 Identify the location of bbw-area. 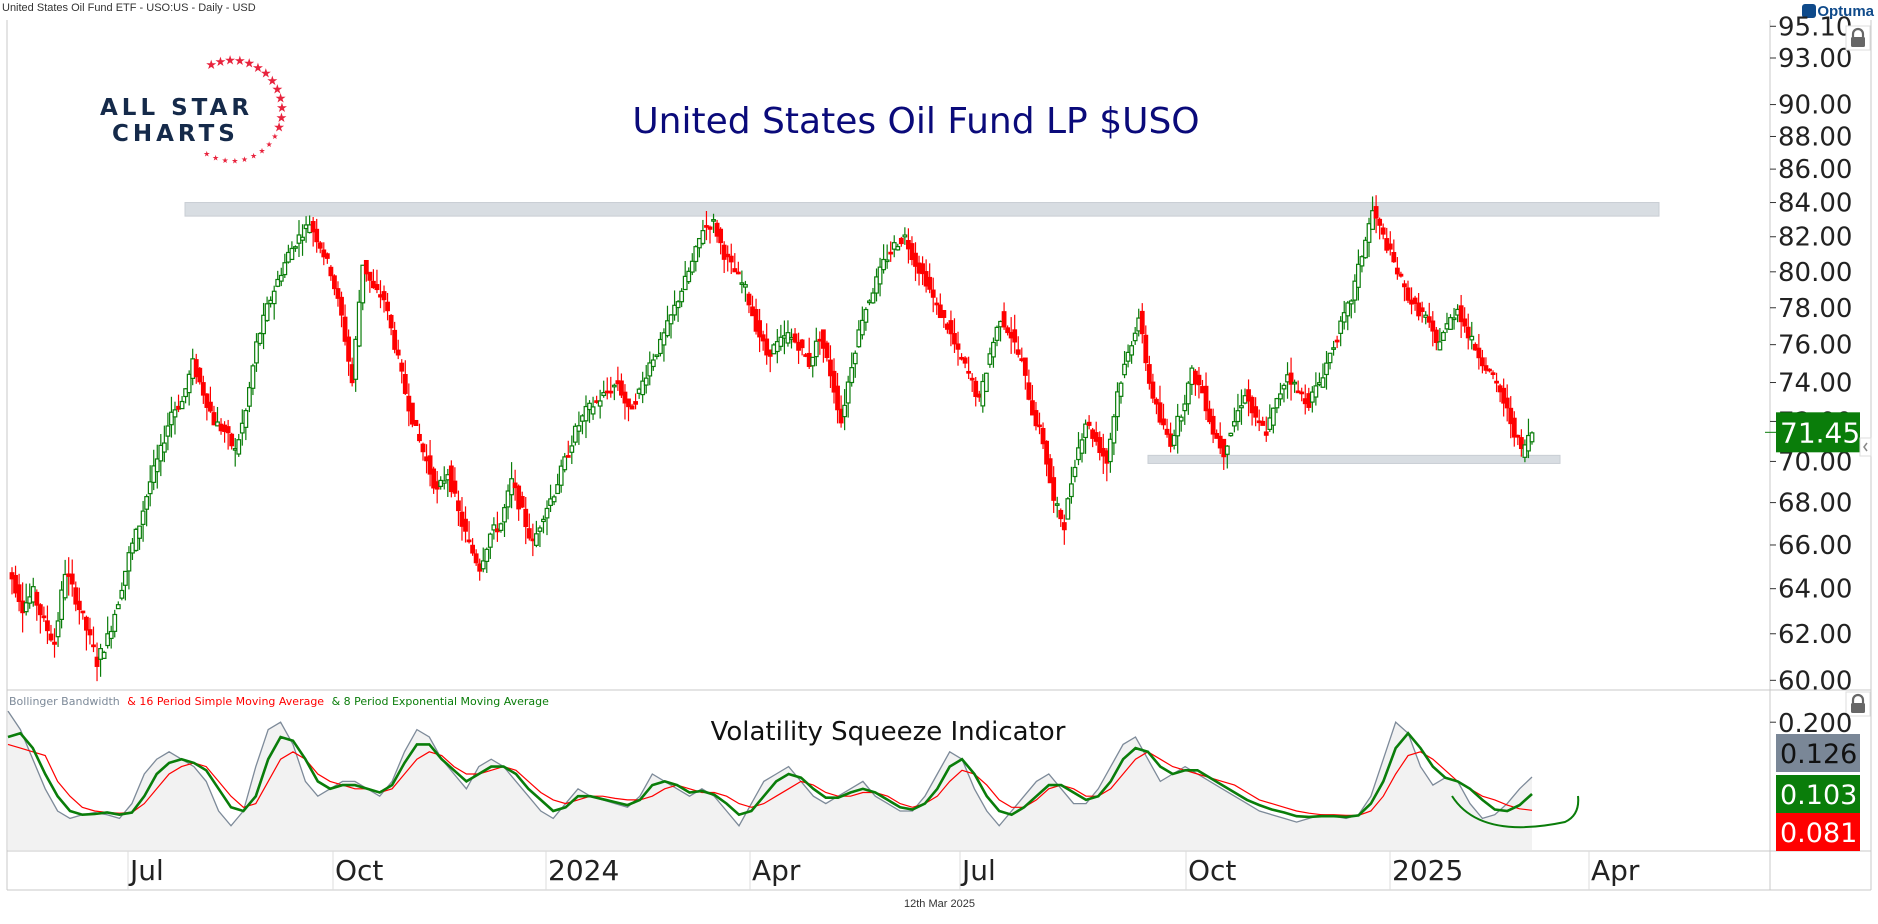
(770, 780).